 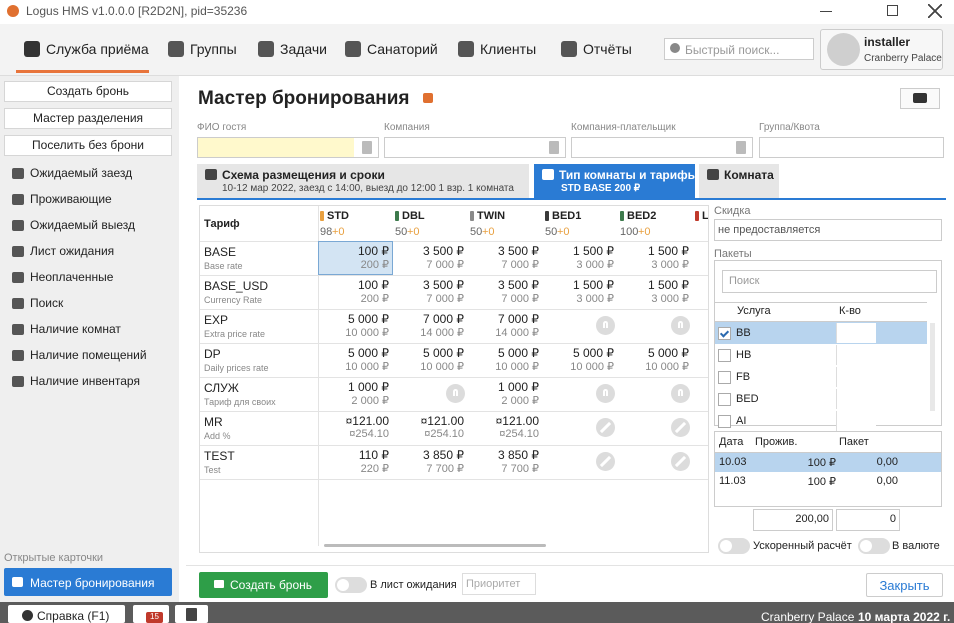 What do you see at coordinates (812, 519) in the screenshot?
I see `total-value: 200,00` at bounding box center [812, 519].